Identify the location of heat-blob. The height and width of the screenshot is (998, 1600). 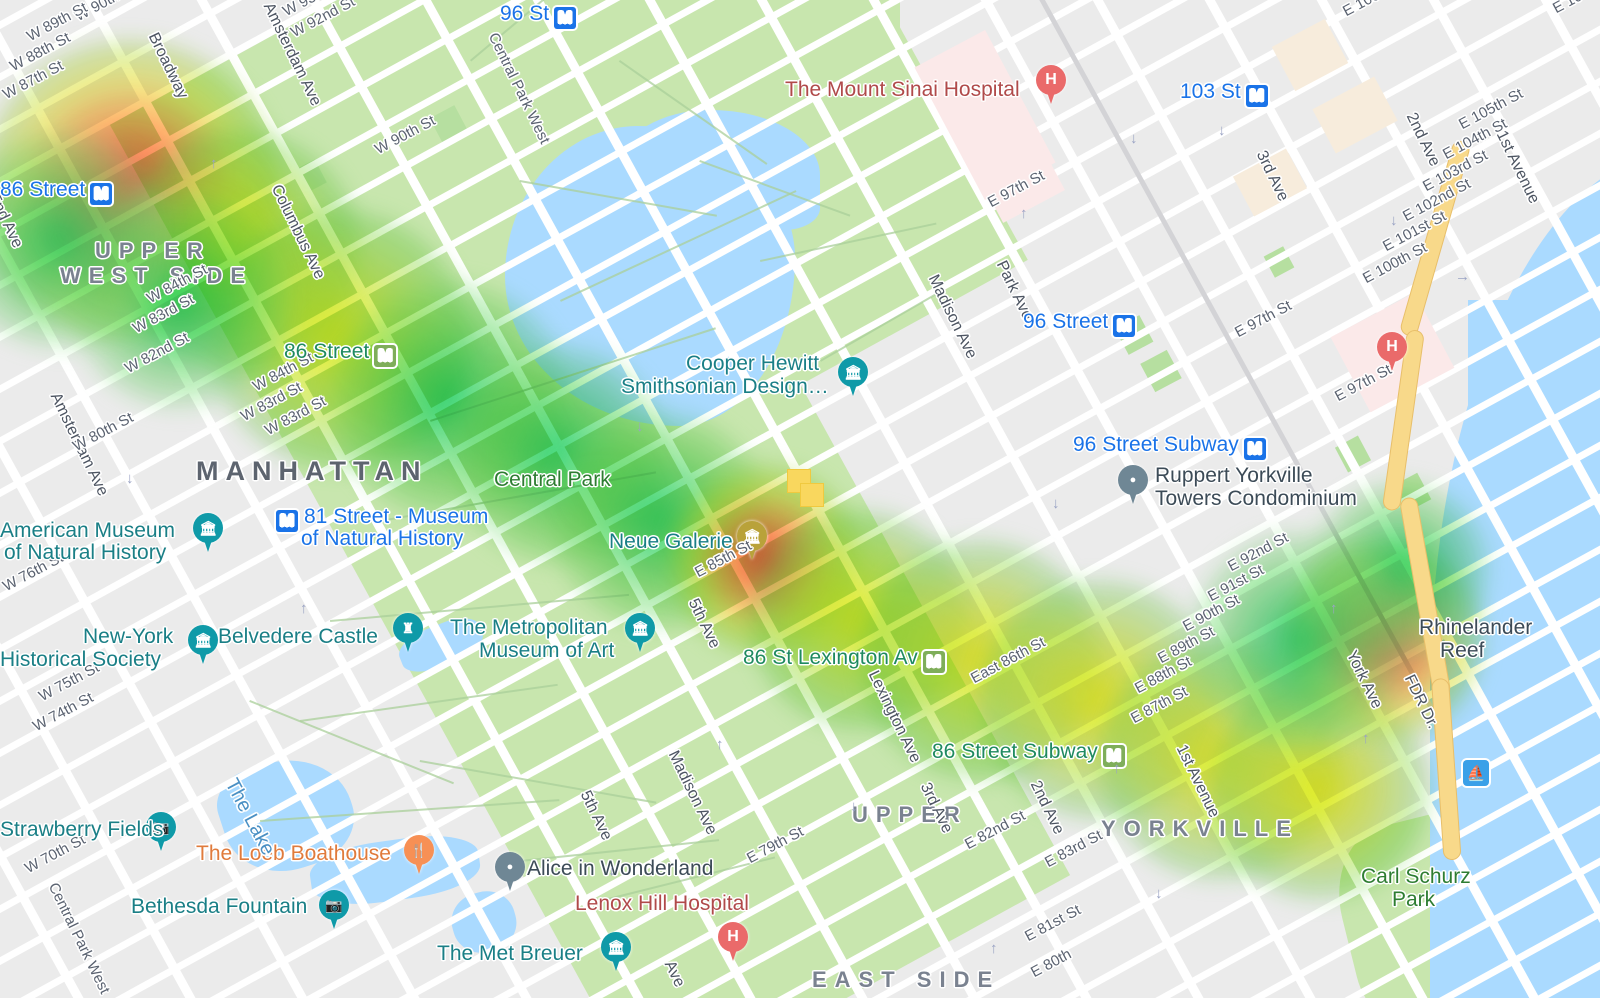
(1300, 640).